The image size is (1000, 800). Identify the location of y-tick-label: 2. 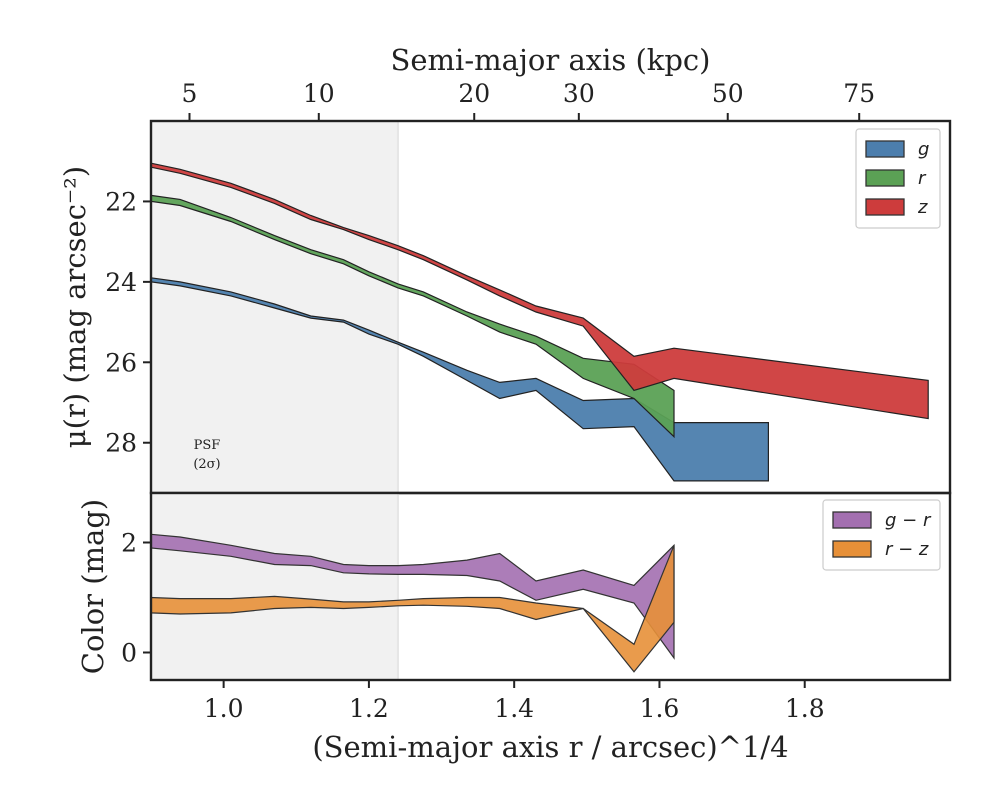
(129, 543).